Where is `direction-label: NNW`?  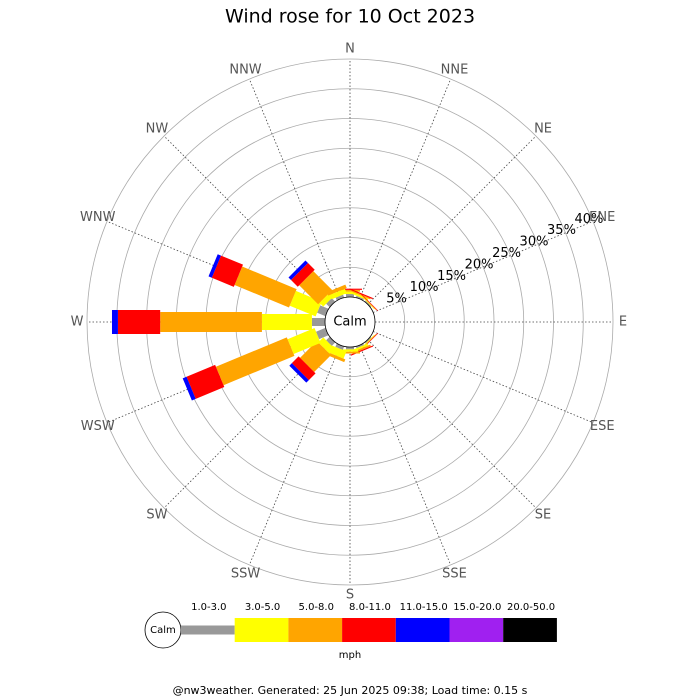 direction-label: NNW is located at coordinates (245, 69).